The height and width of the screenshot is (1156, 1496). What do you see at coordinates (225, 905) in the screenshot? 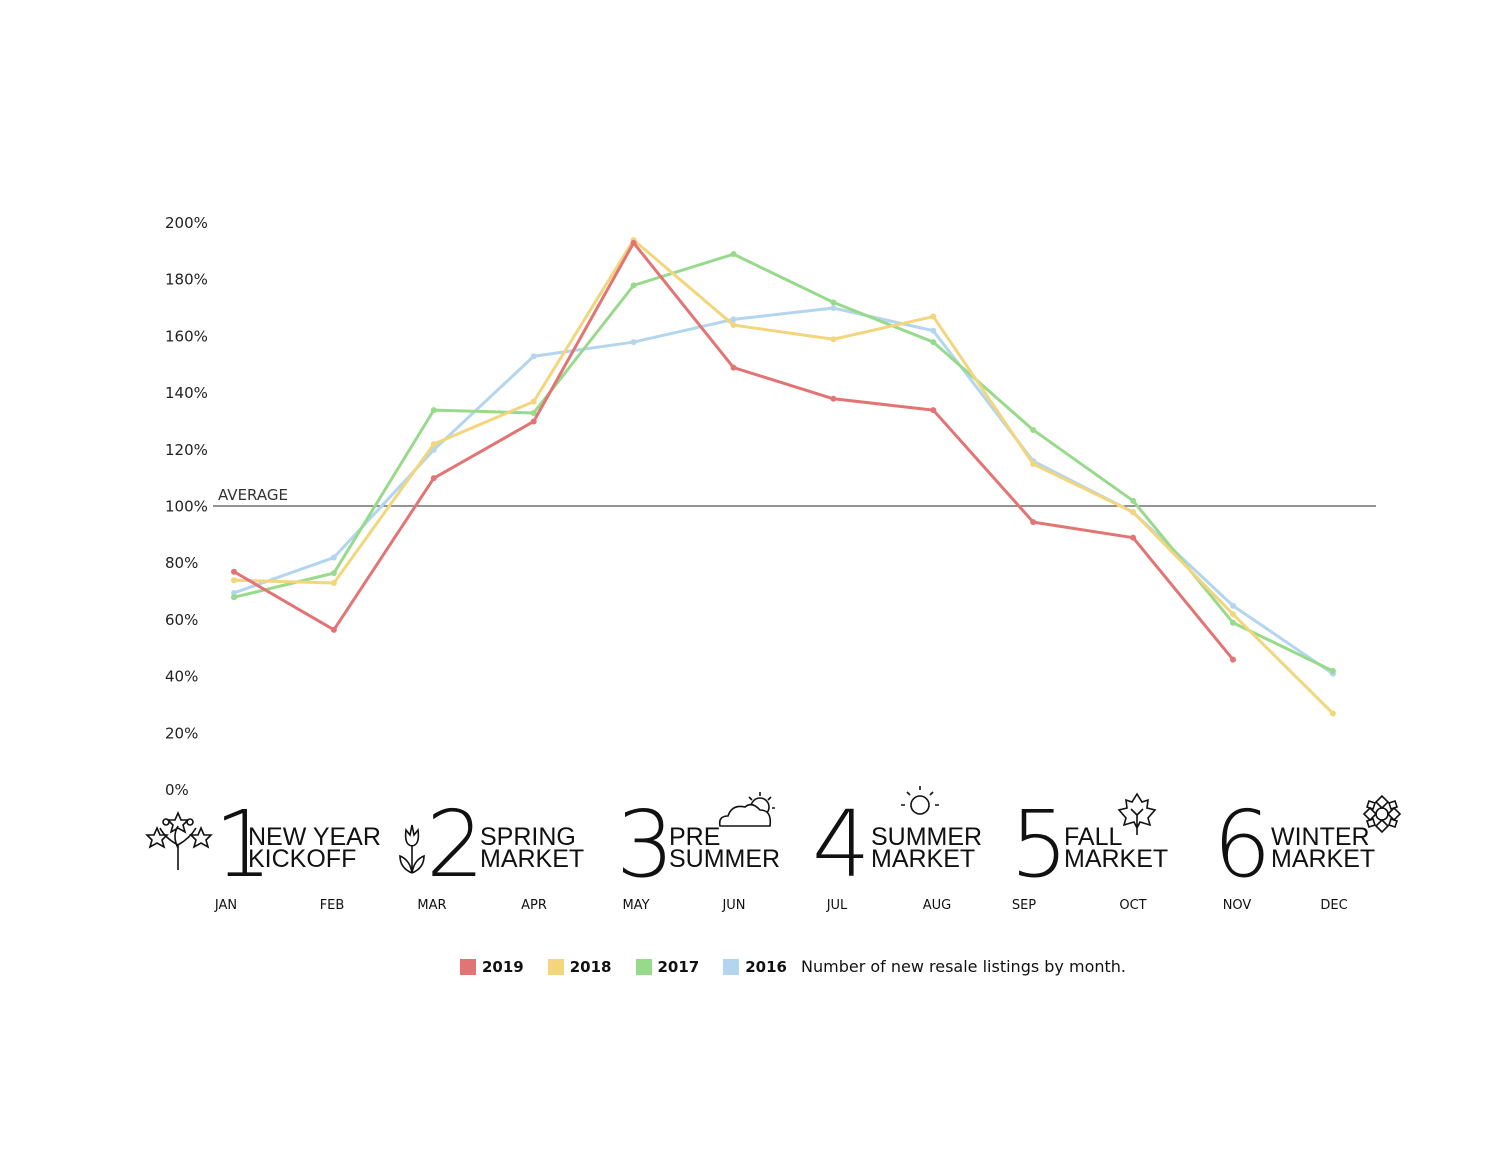
I see `x-tick-label: JAN` at bounding box center [225, 905].